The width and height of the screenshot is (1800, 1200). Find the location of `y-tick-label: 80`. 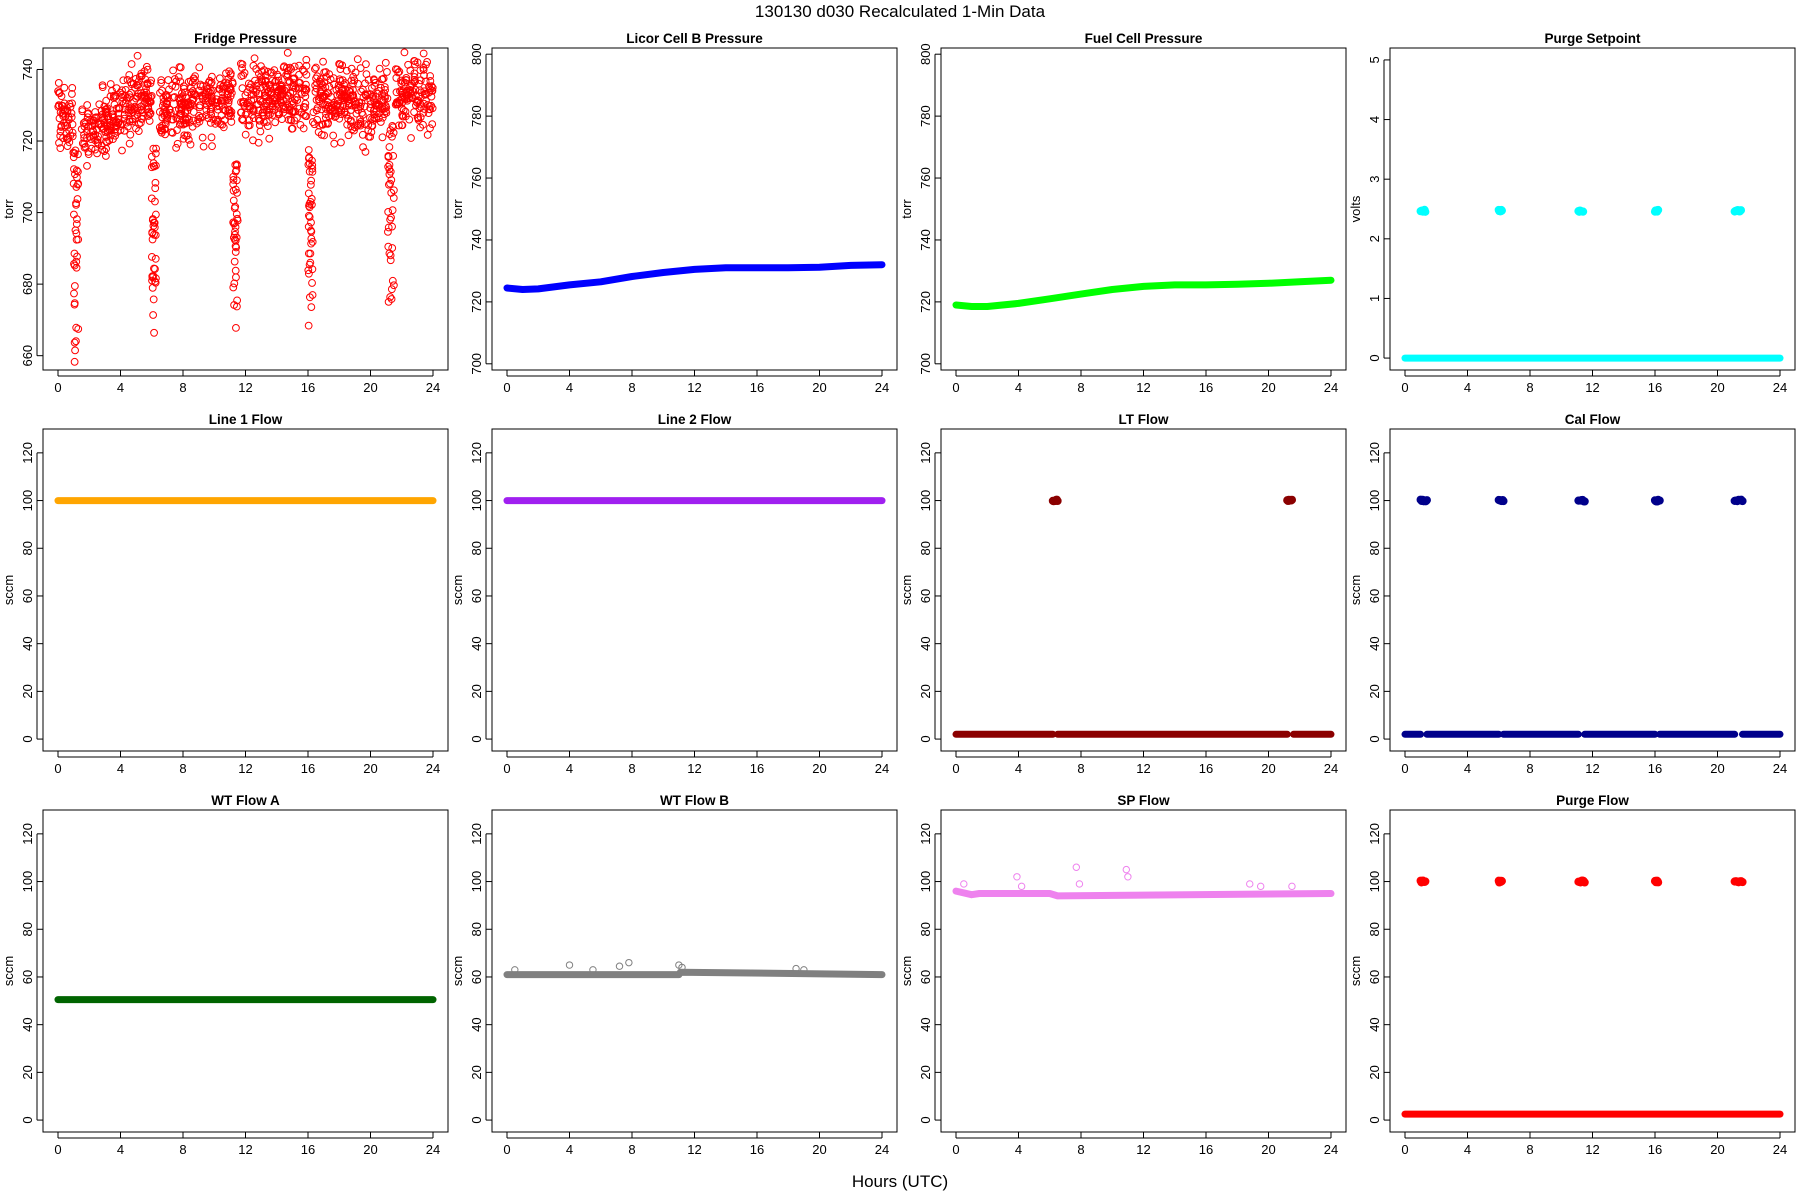

y-tick-label: 80 is located at coordinates (27, 548).